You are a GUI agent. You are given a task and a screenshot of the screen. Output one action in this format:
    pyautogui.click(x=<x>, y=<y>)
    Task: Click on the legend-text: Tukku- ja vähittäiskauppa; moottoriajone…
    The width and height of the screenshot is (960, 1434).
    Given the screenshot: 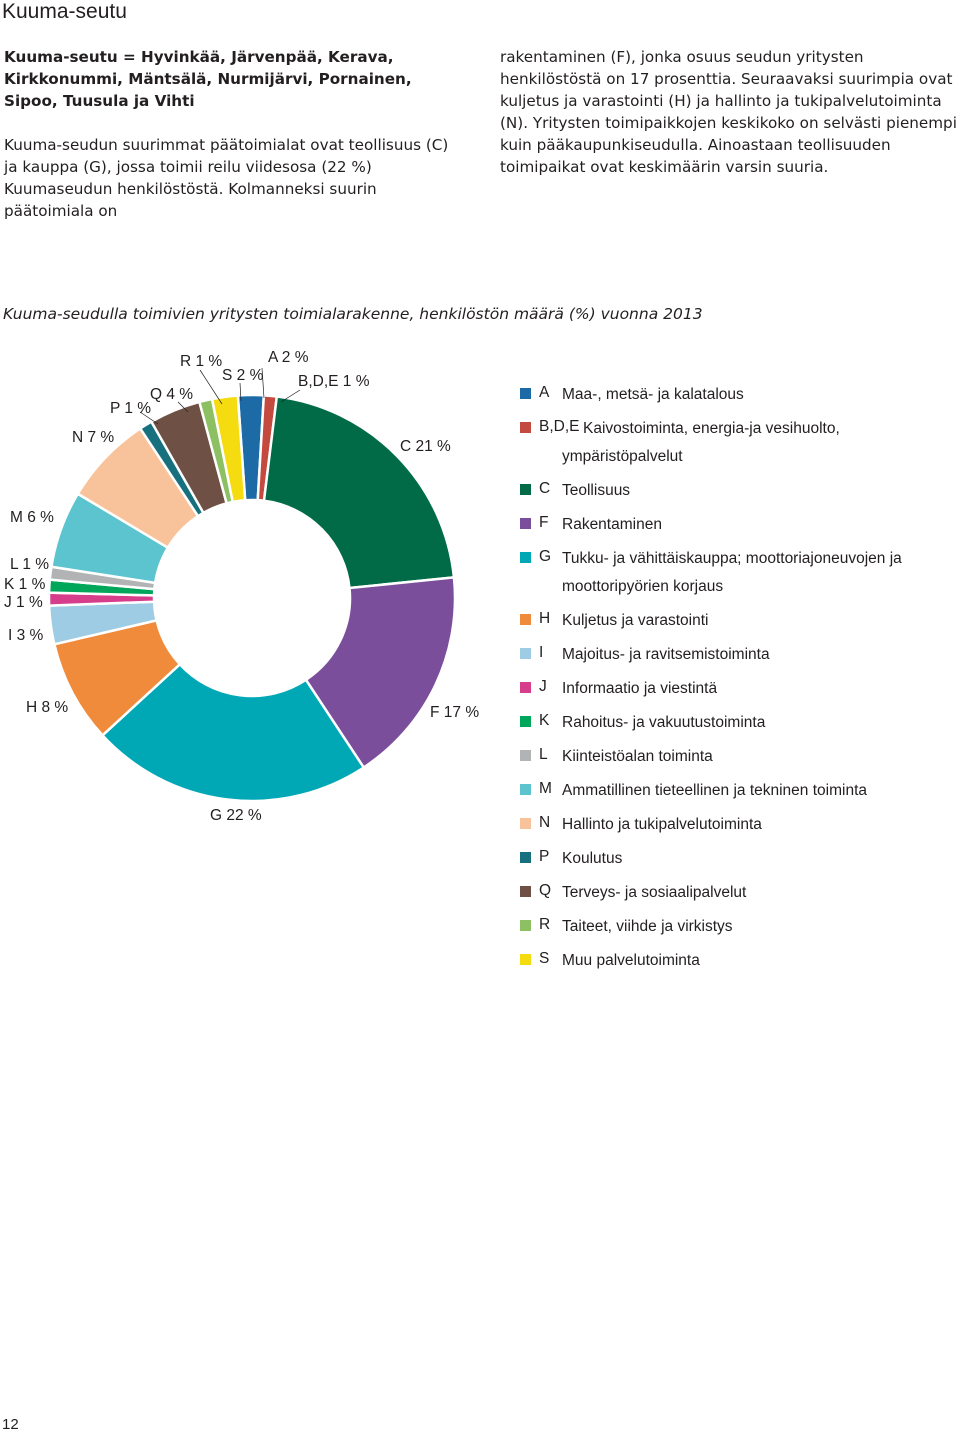 What is the action you would take?
    pyautogui.click(x=732, y=572)
    